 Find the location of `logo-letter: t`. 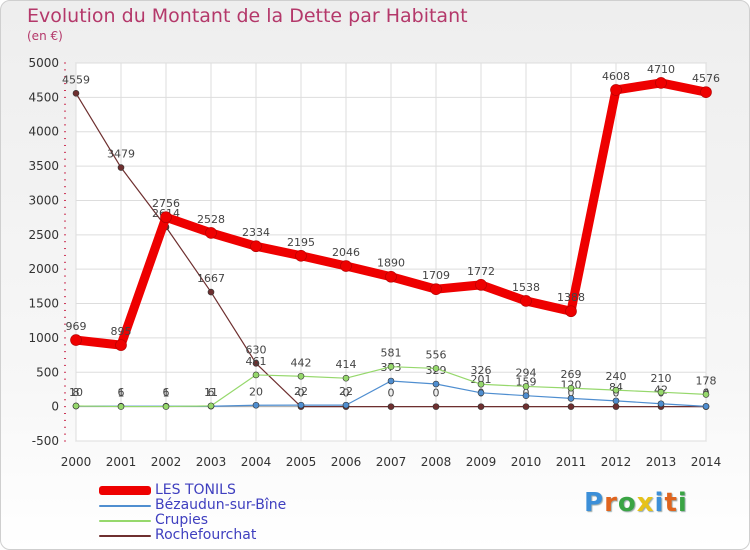

logo-letter: t is located at coordinates (671, 503).